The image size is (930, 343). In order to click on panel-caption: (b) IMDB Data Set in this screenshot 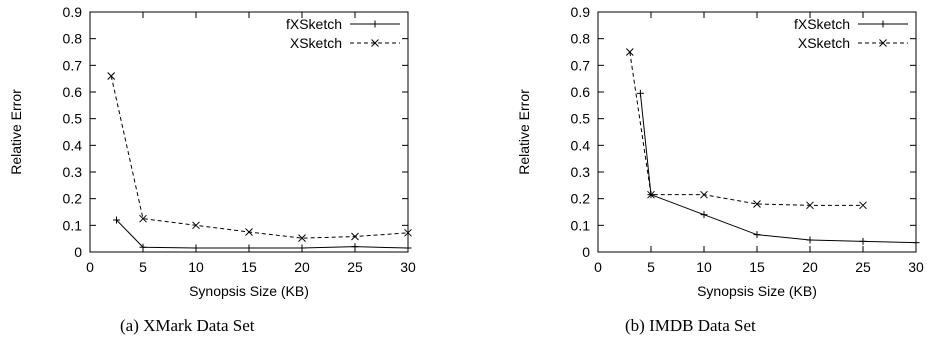, I will do `click(690, 325)`.